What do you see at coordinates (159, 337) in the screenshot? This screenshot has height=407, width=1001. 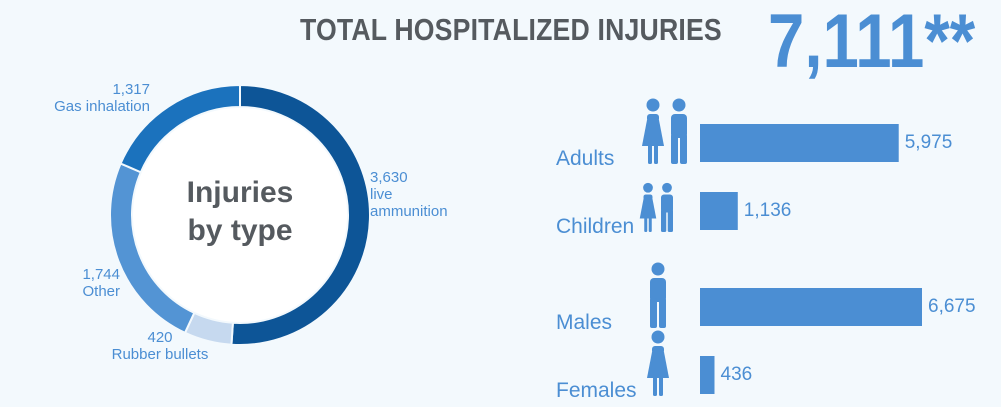 I see `donut-slice-label-1-0: 420` at bounding box center [159, 337].